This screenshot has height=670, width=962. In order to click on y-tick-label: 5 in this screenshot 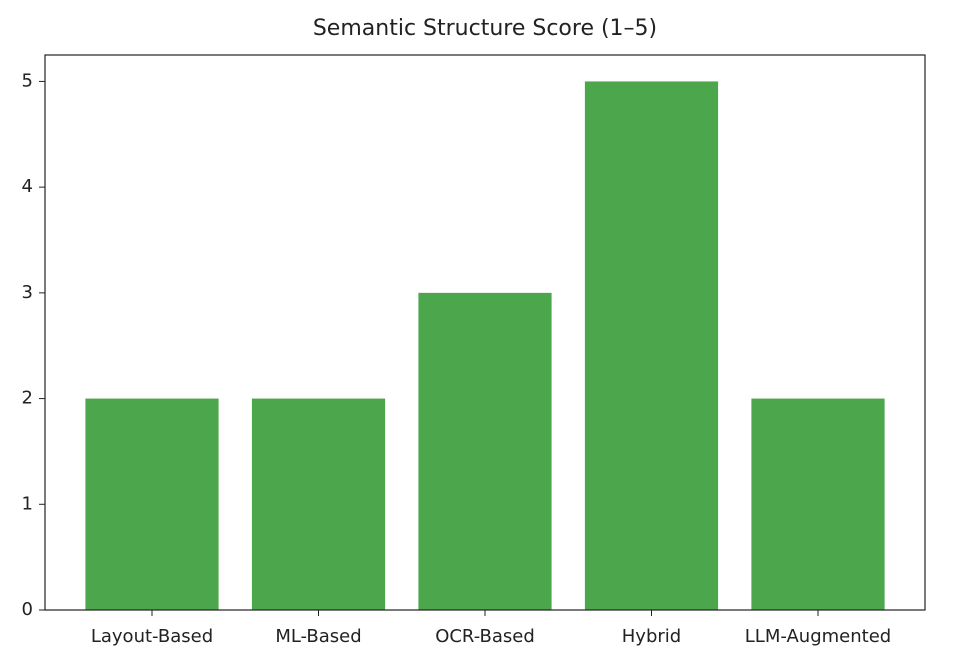, I will do `click(27, 80)`.